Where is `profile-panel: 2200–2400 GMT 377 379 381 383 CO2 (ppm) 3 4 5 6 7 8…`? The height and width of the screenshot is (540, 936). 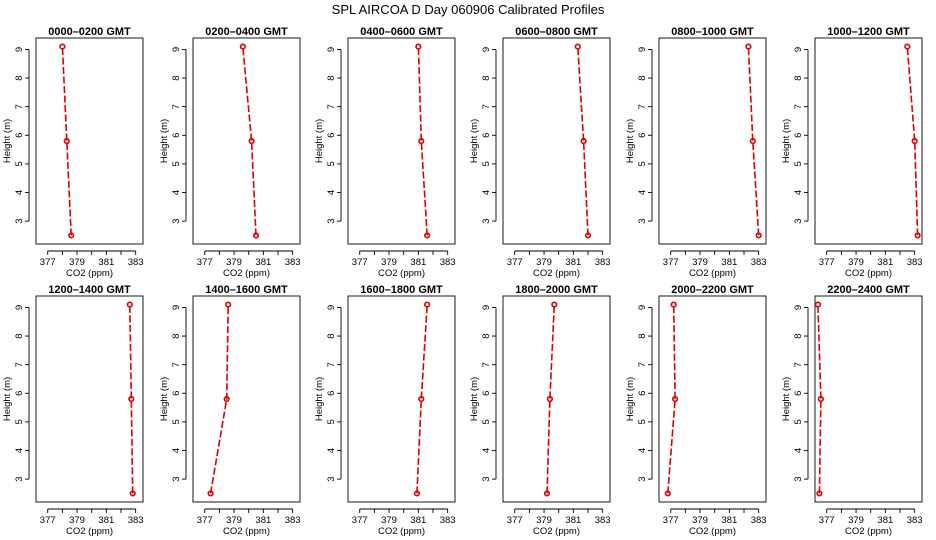 profile-panel: 2200–2400 GMT 377 379 381 383 CO2 (ppm) 3 4 5 6 7 8… is located at coordinates (852, 410).